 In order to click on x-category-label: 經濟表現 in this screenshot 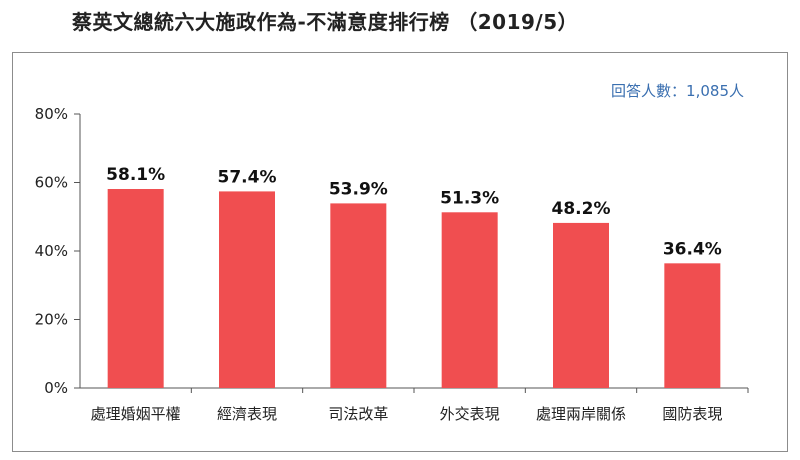, I will do `click(247, 414)`.